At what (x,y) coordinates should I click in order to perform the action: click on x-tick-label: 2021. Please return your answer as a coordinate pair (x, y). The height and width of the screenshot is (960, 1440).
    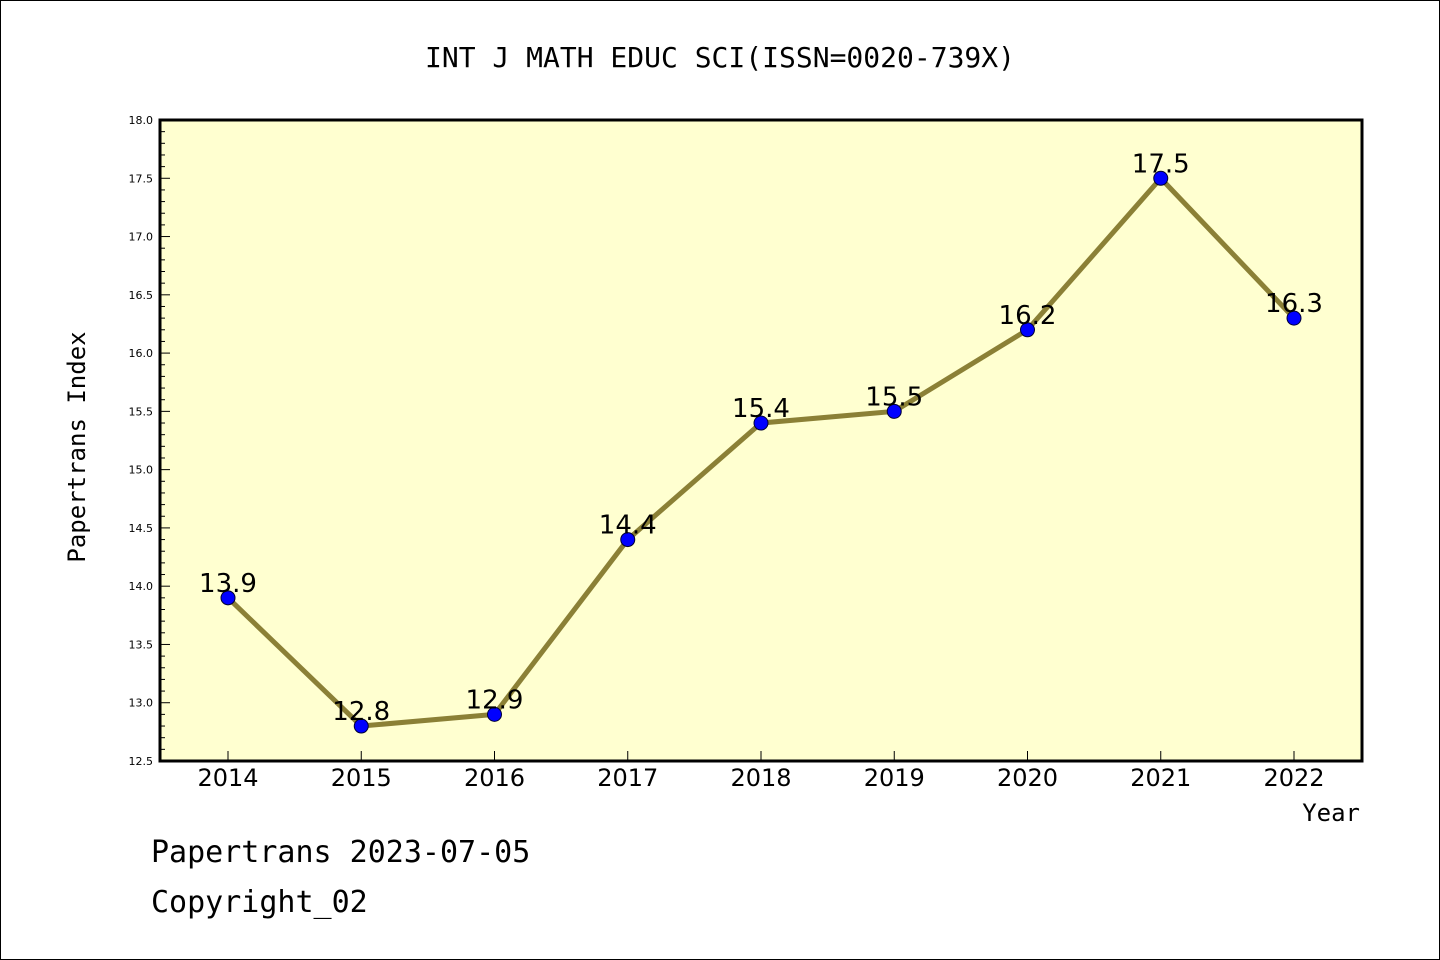
    Looking at the image, I should click on (1160, 778).